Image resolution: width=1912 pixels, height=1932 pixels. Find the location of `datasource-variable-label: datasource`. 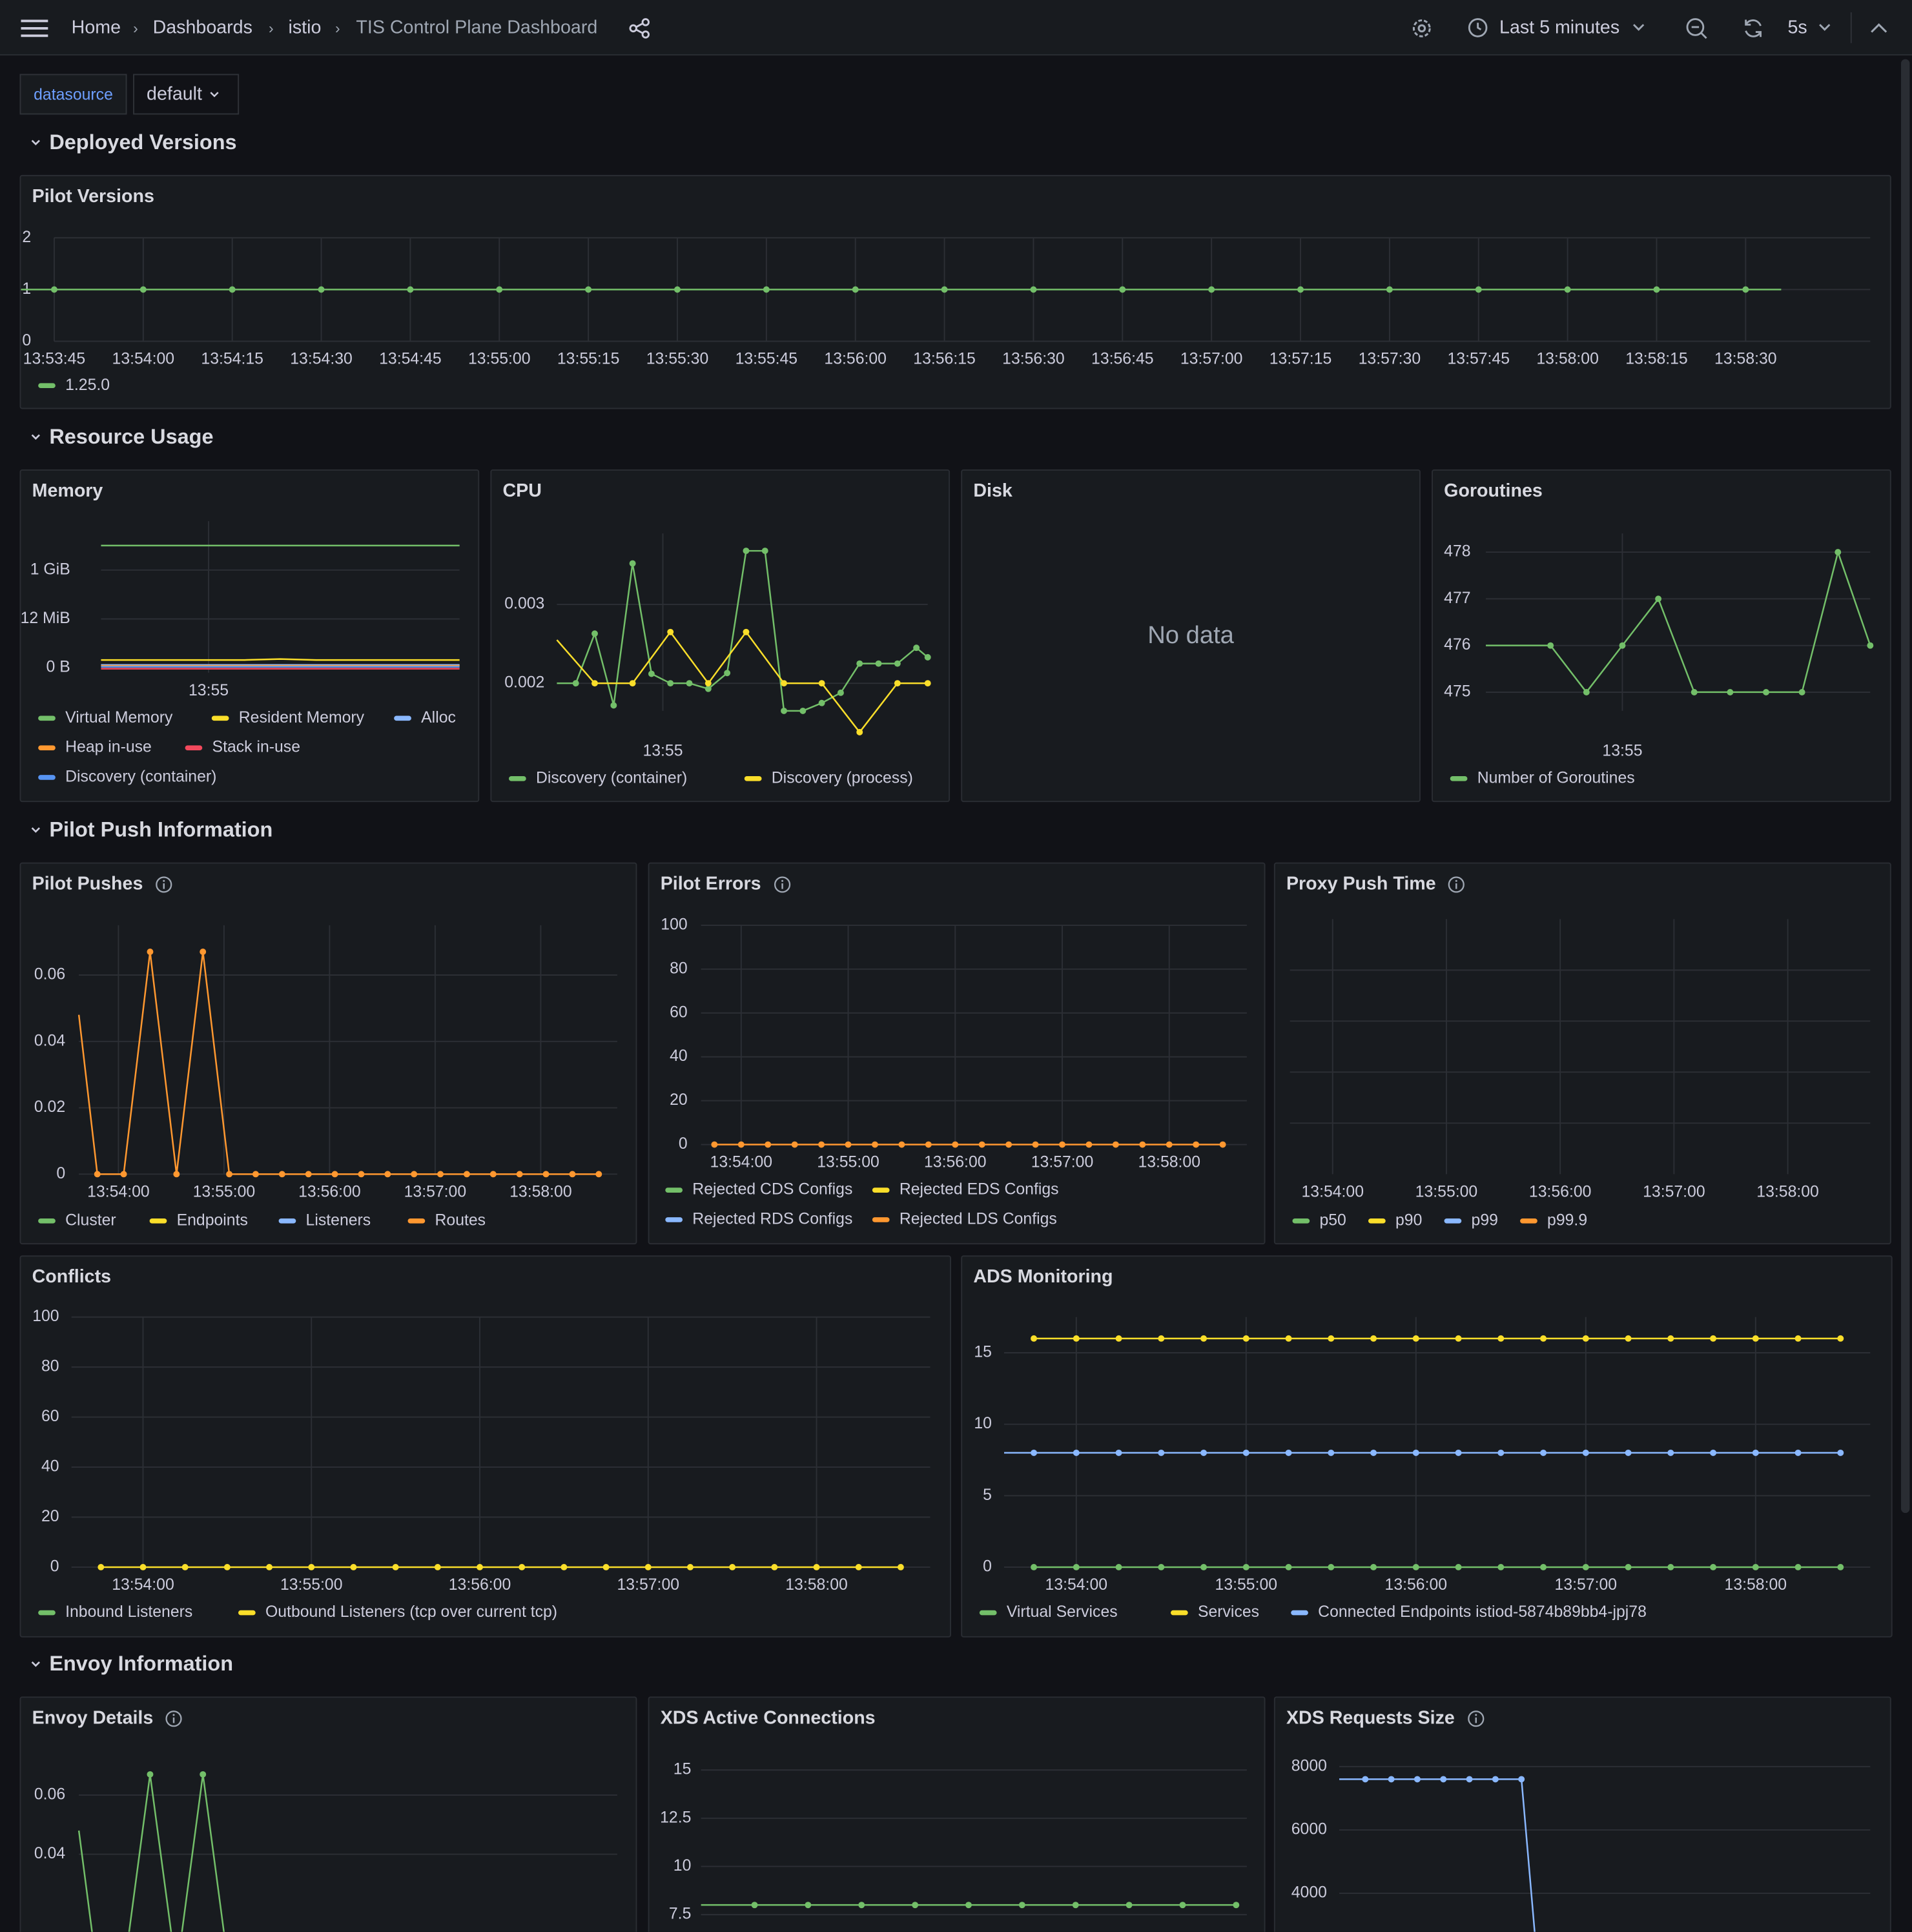

datasource-variable-label: datasource is located at coordinates (73, 95).